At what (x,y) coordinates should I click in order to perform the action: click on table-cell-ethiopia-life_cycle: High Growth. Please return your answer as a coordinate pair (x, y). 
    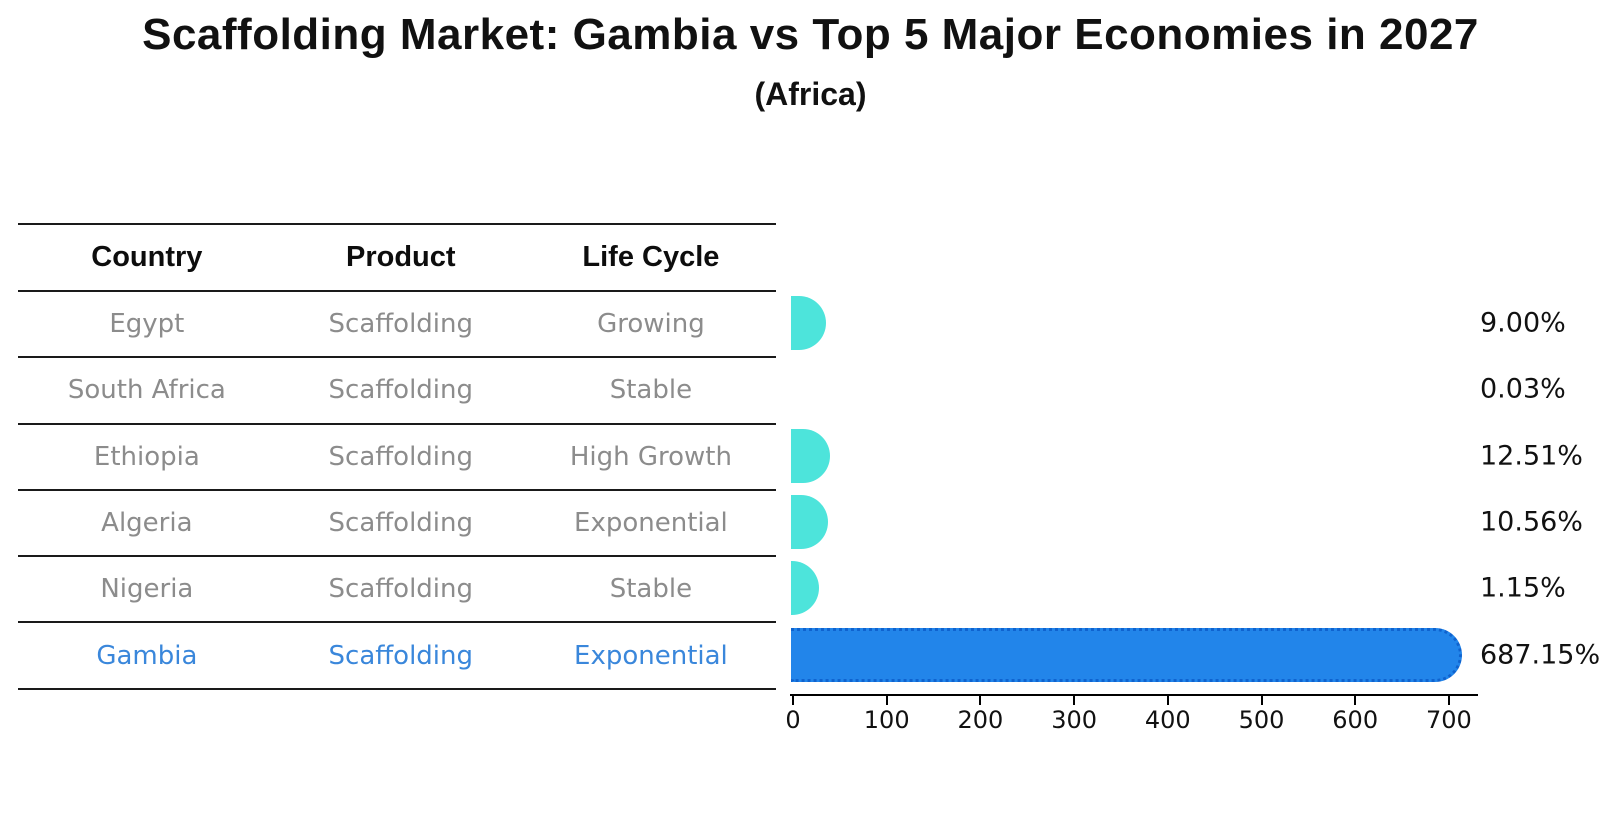
    Looking at the image, I should click on (650, 456).